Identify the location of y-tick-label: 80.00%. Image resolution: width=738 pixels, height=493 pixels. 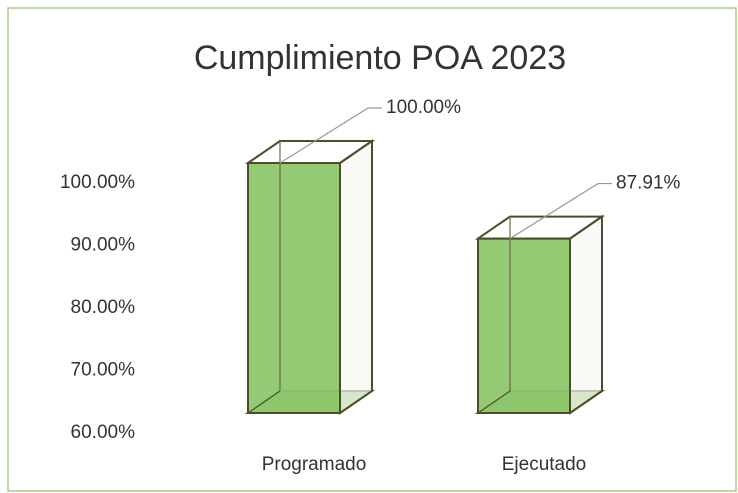
(103, 307).